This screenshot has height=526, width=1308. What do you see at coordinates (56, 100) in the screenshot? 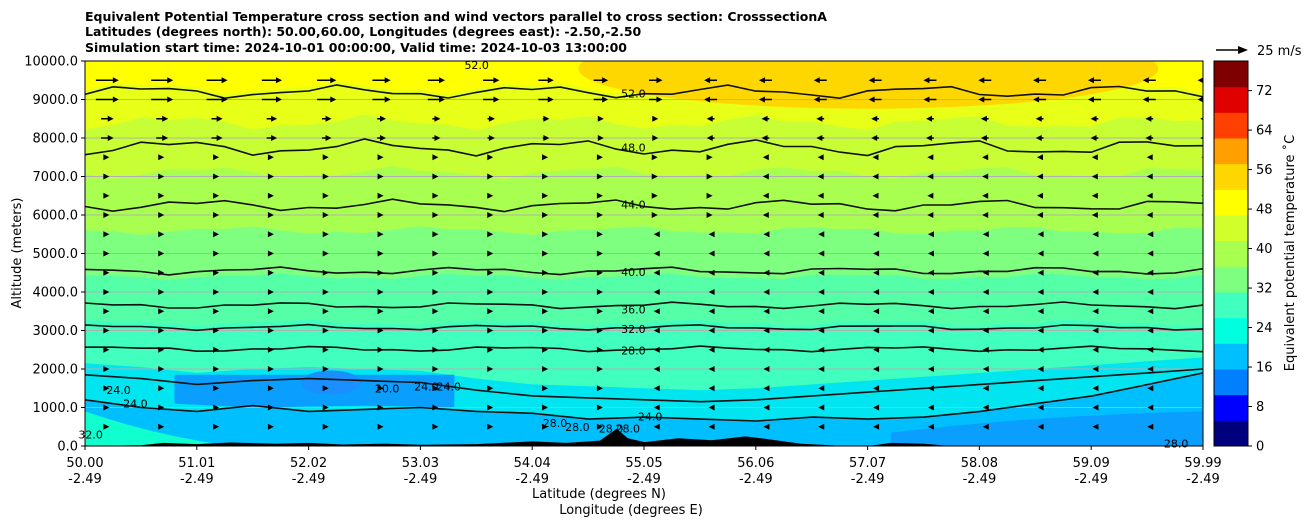
I see `y-tick-label: 9000.0` at bounding box center [56, 100].